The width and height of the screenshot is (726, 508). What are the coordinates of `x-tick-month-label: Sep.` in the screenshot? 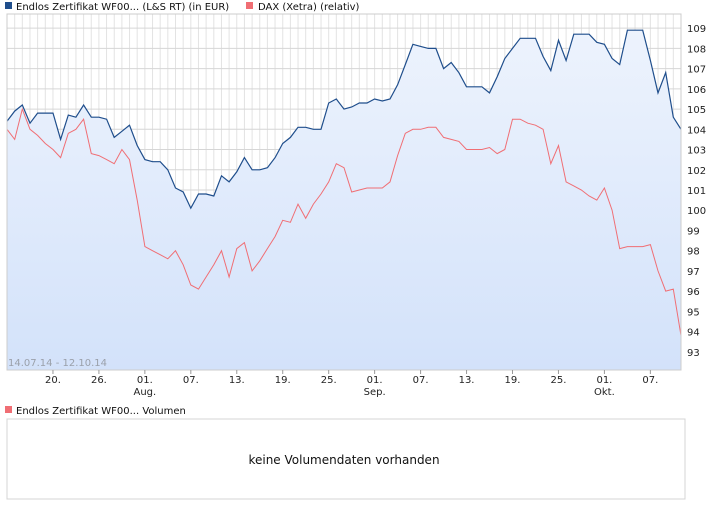 It's located at (375, 392).